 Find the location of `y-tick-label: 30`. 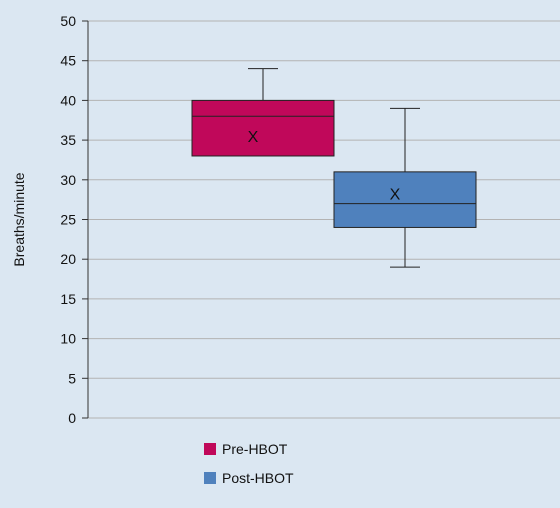

y-tick-label: 30 is located at coordinates (68, 180).